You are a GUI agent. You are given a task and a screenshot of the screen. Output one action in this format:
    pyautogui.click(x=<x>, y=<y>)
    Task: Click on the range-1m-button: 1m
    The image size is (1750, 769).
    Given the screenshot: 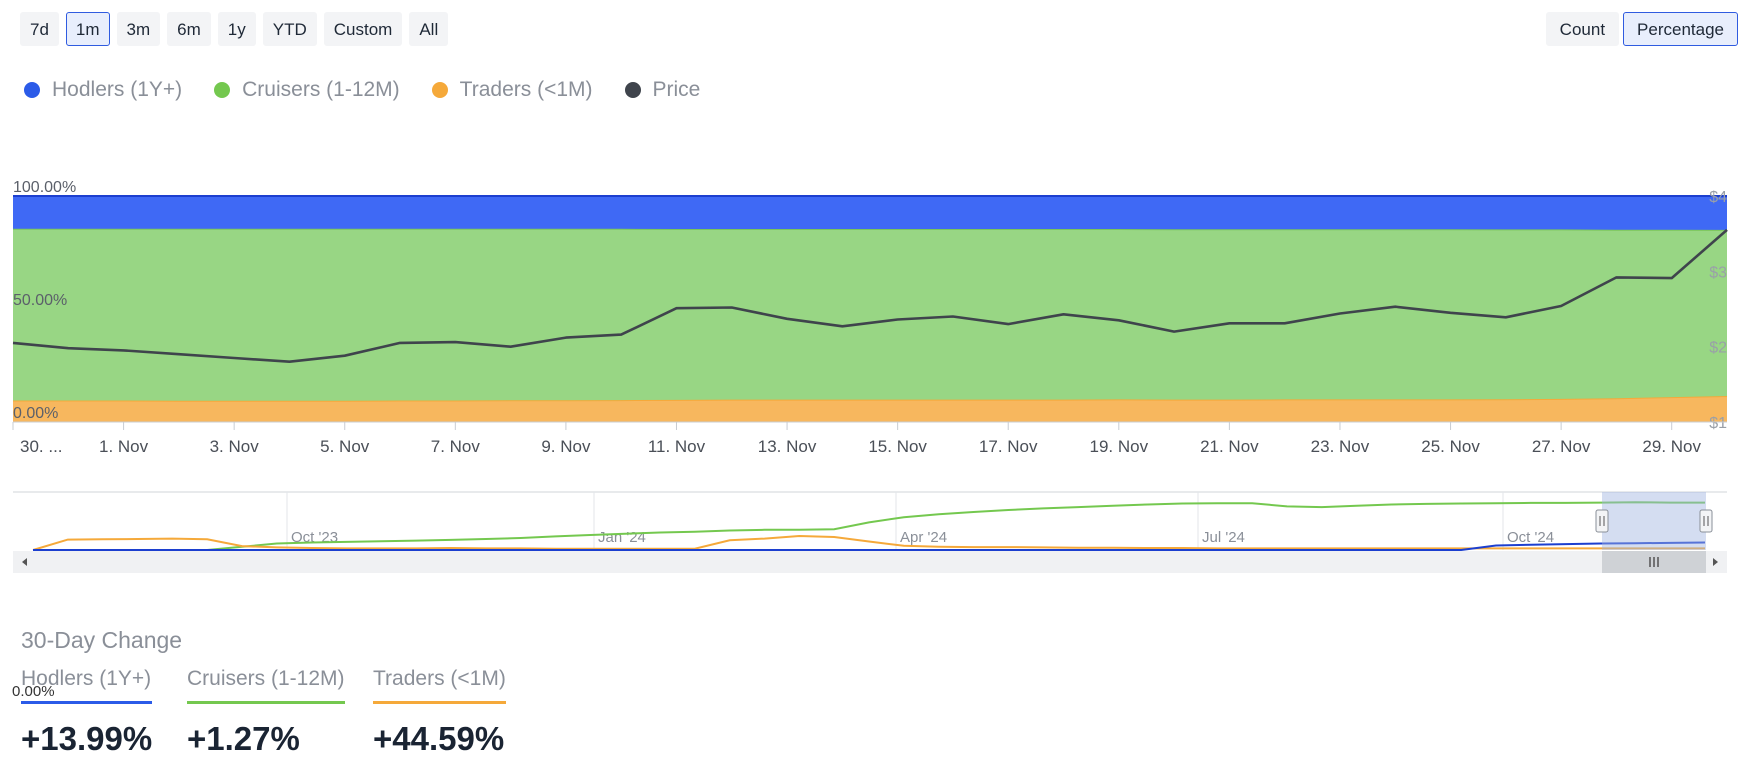 What is the action you would take?
    pyautogui.click(x=87, y=29)
    